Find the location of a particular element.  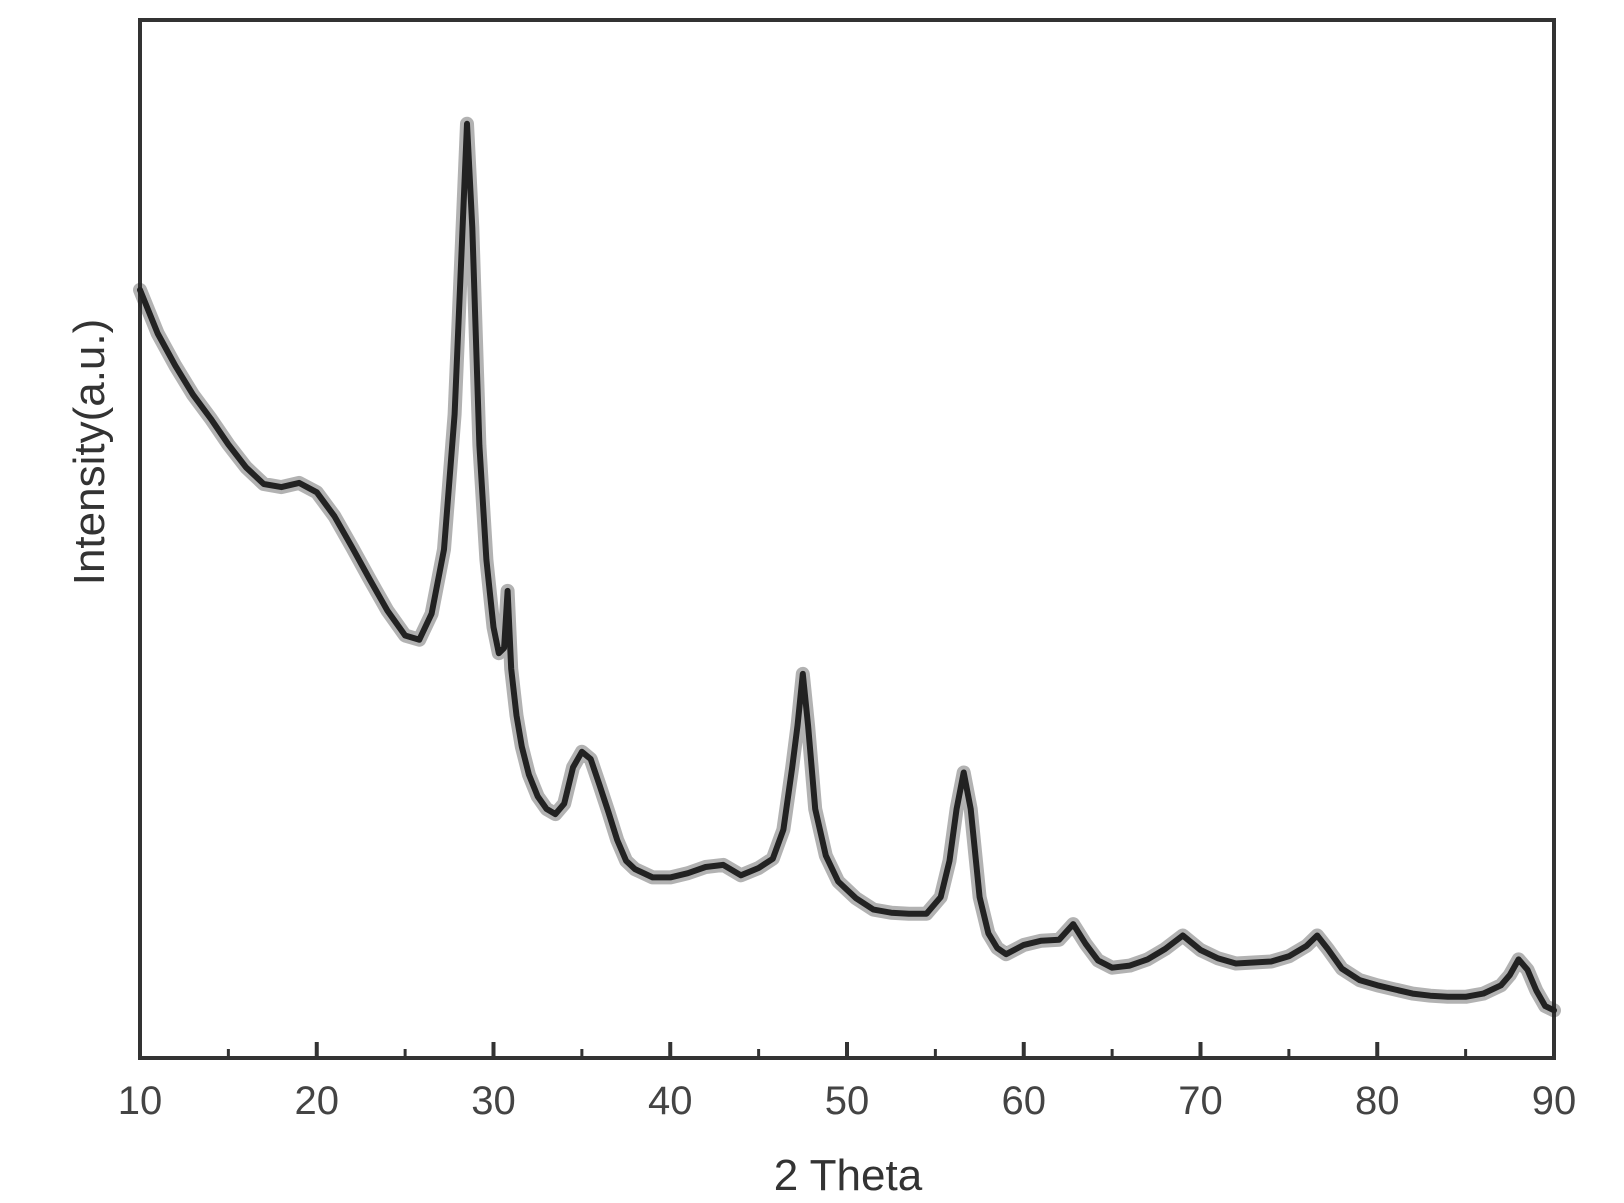

x-tick-label: 30 is located at coordinates (493, 1101).